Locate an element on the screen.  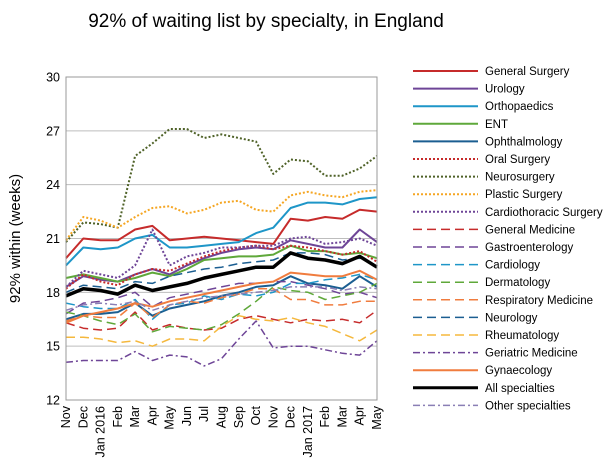
y-tick-labels: 12 15 18 21 24 27 30 is located at coordinates (53, 239).